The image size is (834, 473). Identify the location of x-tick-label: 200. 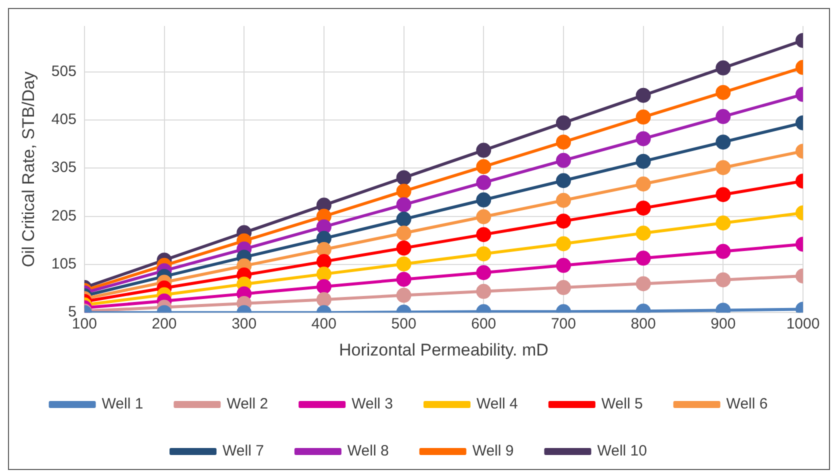
(164, 324).